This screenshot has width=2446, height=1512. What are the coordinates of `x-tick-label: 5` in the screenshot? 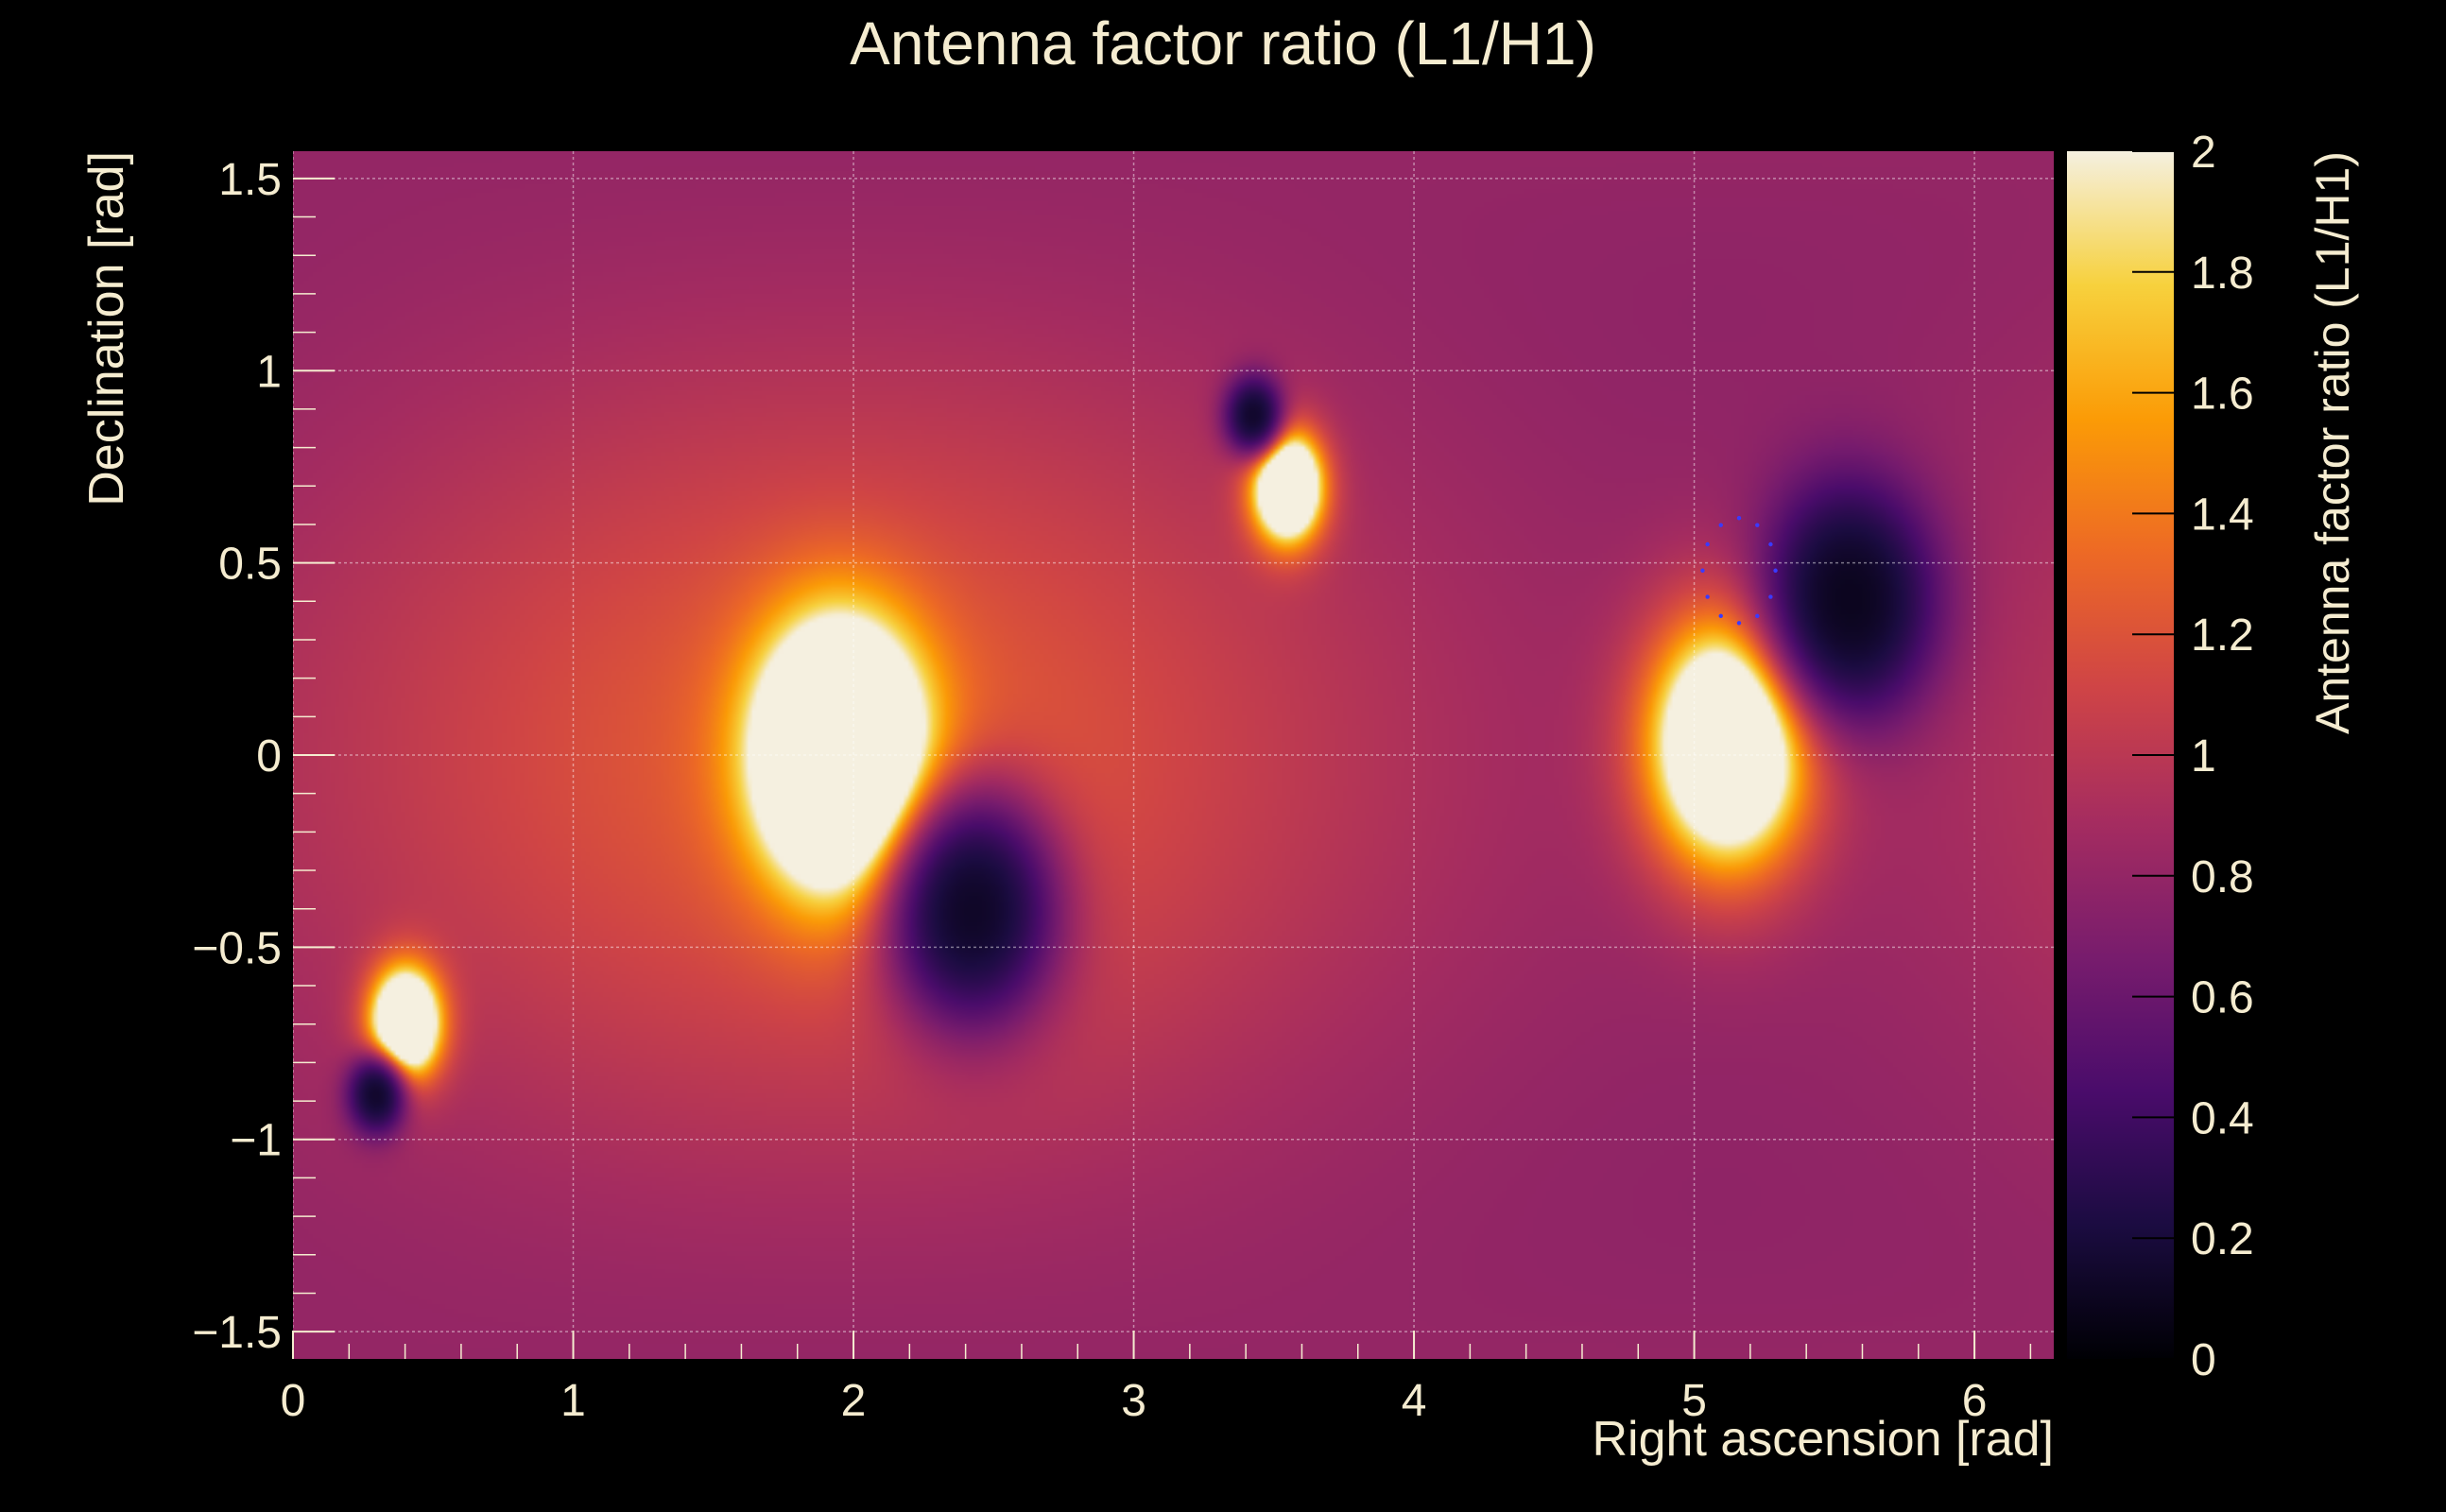 It's located at (1694, 1401).